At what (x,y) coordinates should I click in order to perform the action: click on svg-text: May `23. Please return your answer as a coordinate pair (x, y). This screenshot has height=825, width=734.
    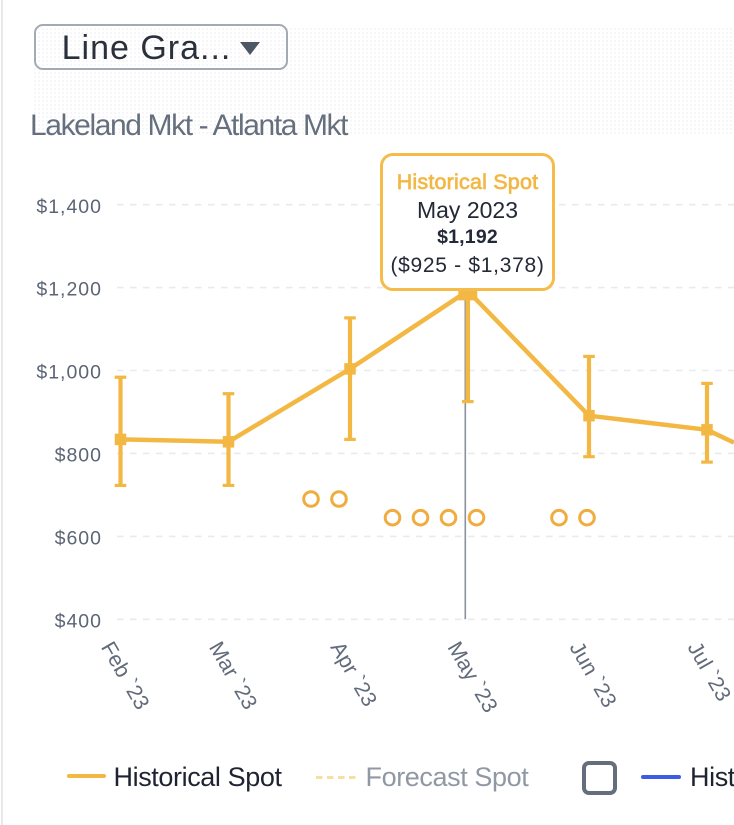
    Looking at the image, I should click on (473, 677).